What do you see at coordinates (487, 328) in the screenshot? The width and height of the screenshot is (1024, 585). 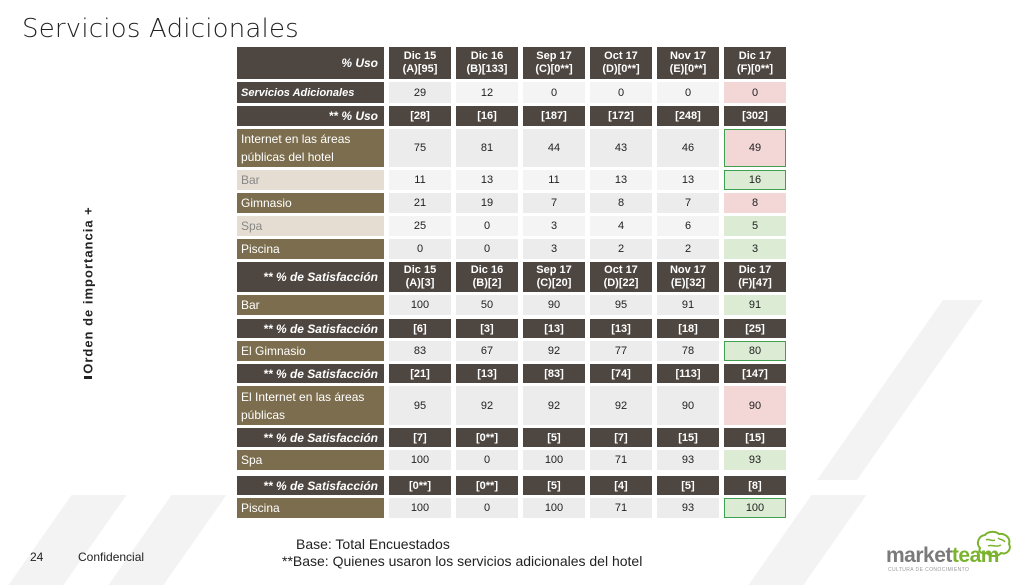 I see `table-cell: [3]` at bounding box center [487, 328].